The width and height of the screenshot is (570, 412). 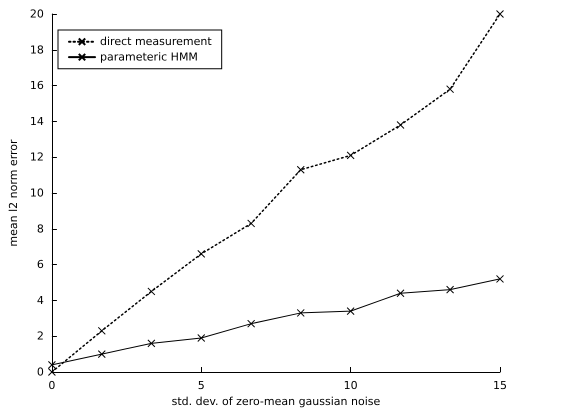 What do you see at coordinates (500, 385) in the screenshot?
I see `x-tick-label: 15` at bounding box center [500, 385].